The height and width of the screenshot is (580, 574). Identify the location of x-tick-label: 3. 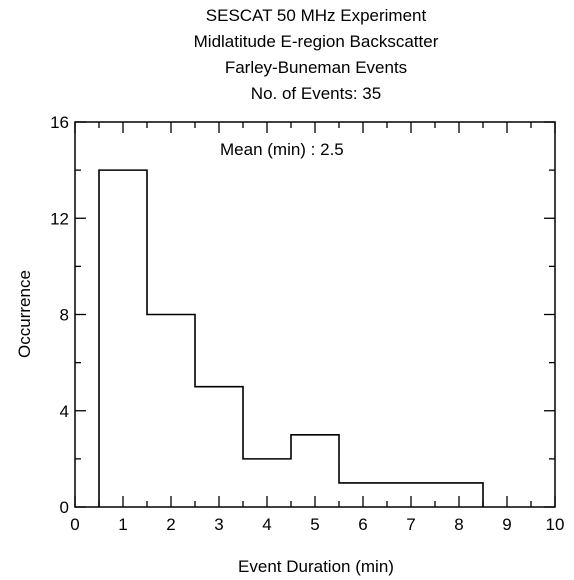
(218, 524).